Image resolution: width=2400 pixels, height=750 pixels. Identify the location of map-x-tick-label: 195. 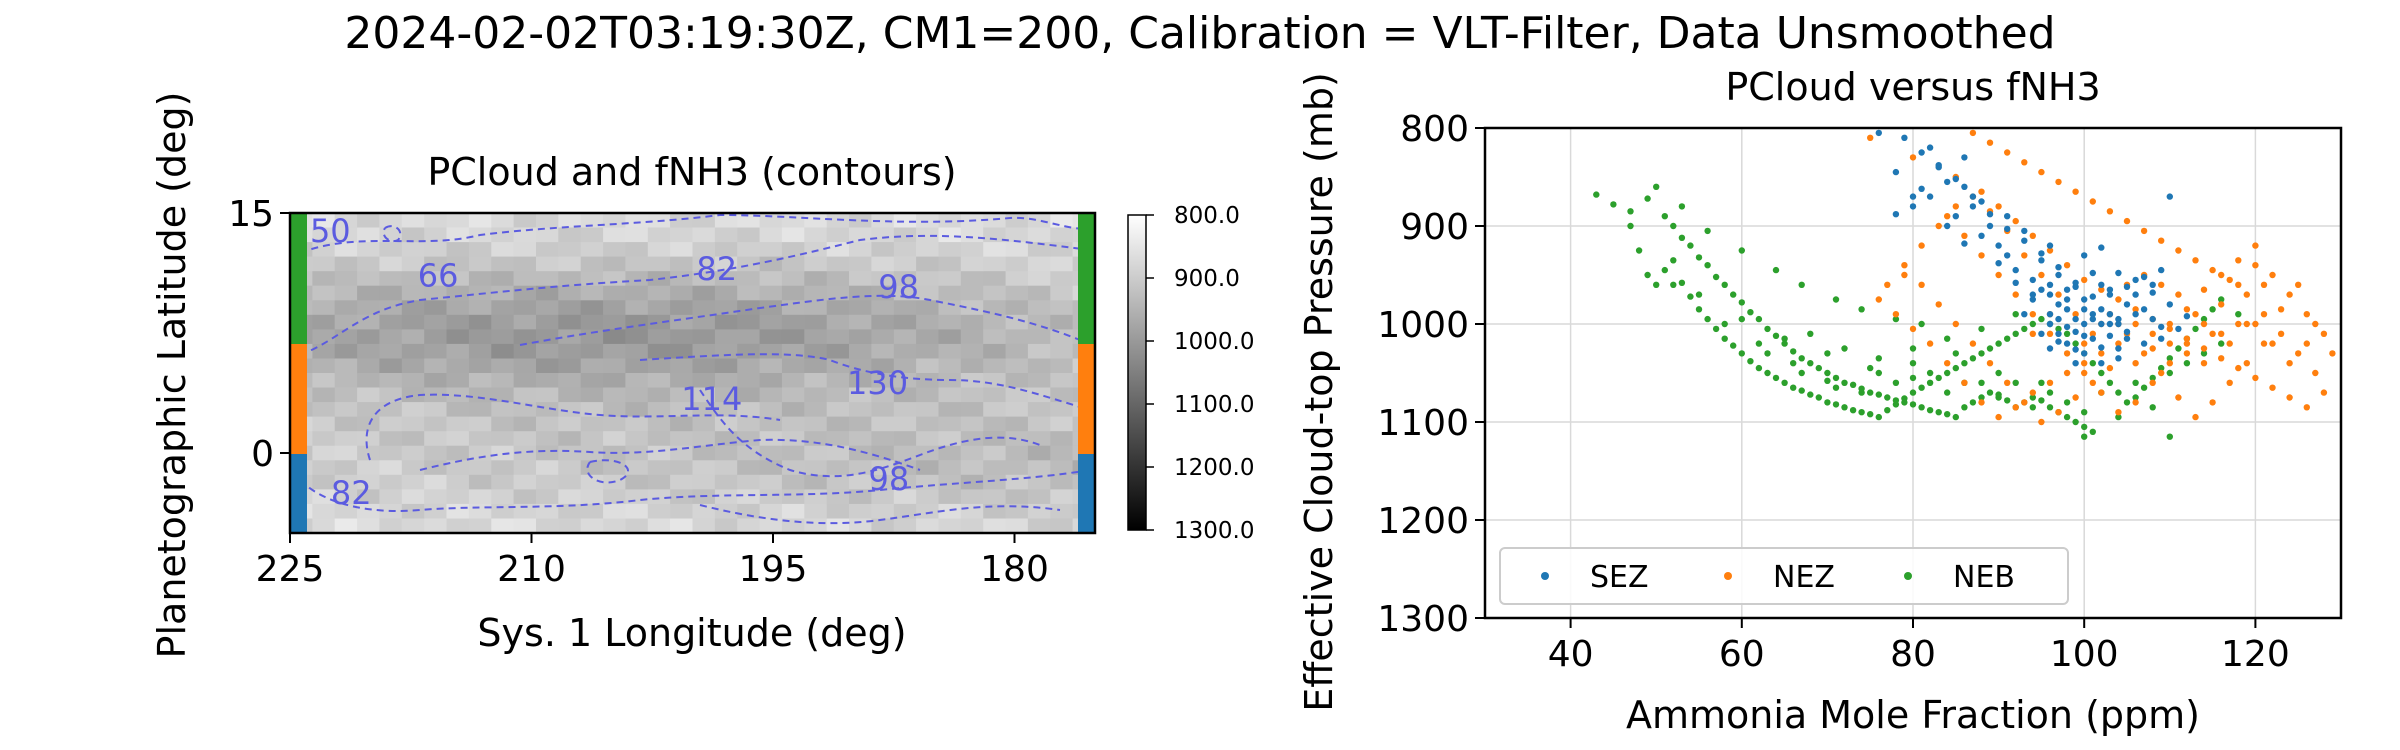
(773, 569).